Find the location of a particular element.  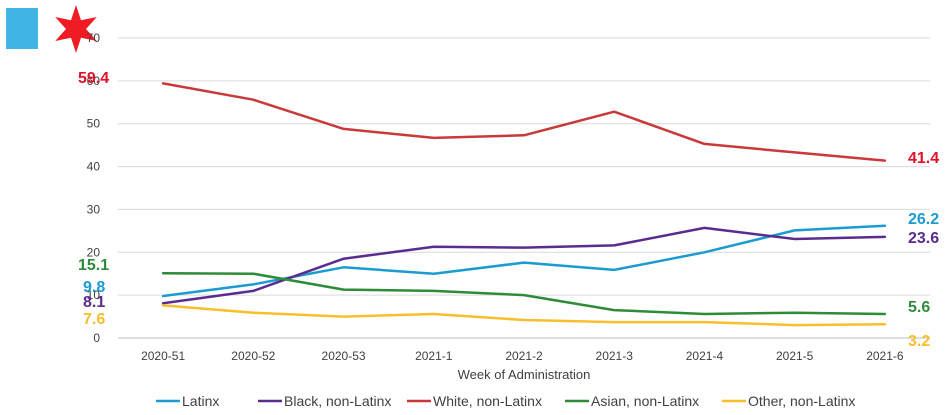

data-label-end: 26.2 is located at coordinates (923, 219).